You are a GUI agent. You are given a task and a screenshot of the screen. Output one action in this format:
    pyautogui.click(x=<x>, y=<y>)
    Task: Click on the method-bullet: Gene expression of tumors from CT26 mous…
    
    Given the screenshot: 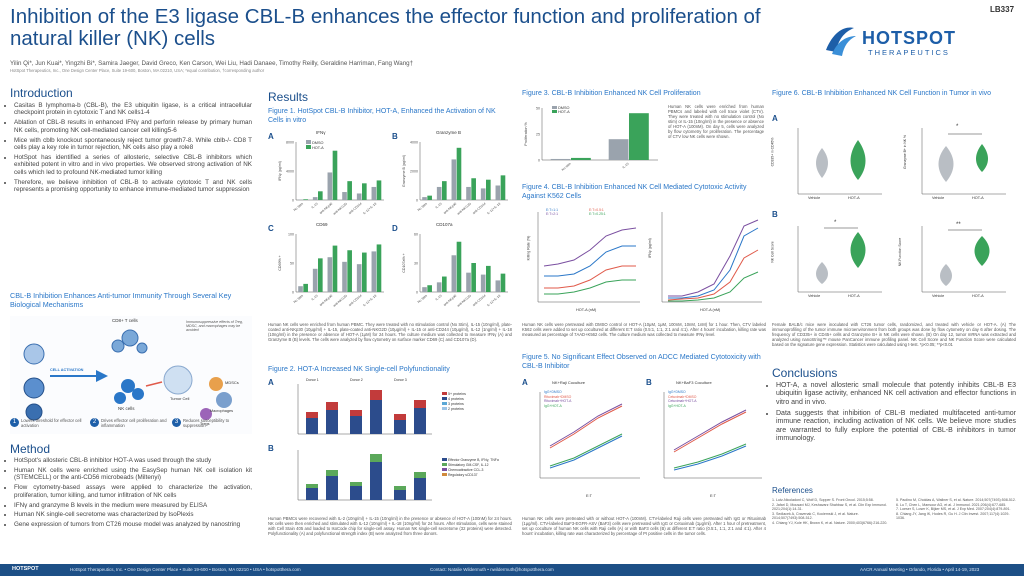 What is the action you would take?
    pyautogui.click(x=133, y=524)
    